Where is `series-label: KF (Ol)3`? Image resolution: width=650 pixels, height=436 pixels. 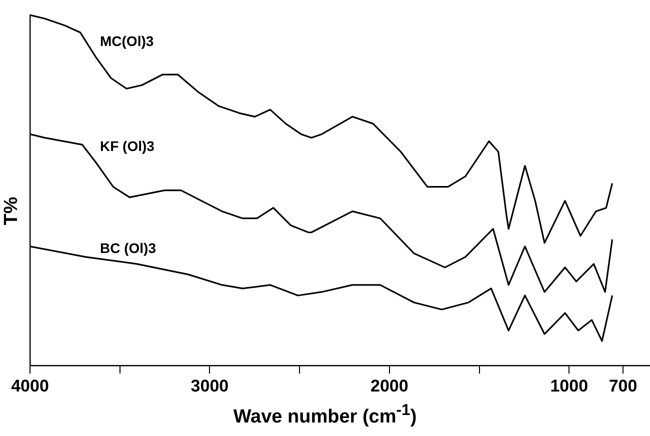
series-label: KF (Ol)3 is located at coordinates (127, 146).